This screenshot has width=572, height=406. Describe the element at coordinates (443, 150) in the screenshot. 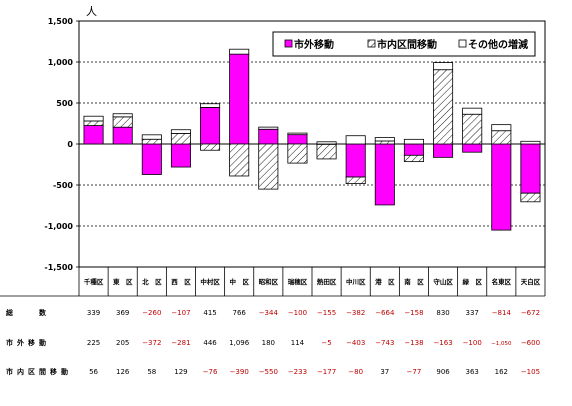

I see `bar-市外移動-12` at that location.